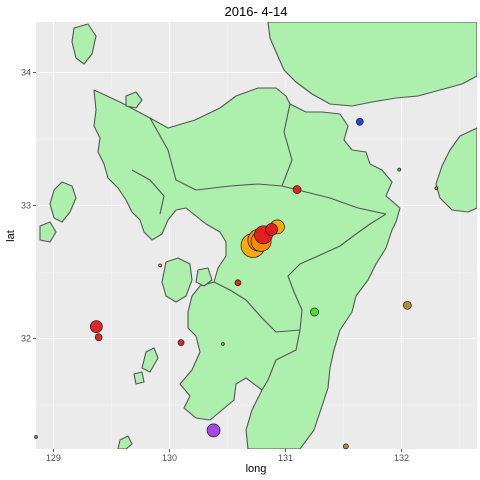 The width and height of the screenshot is (480, 480). Describe the element at coordinates (84, 44) in the screenshot. I see `tsushima` at that location.